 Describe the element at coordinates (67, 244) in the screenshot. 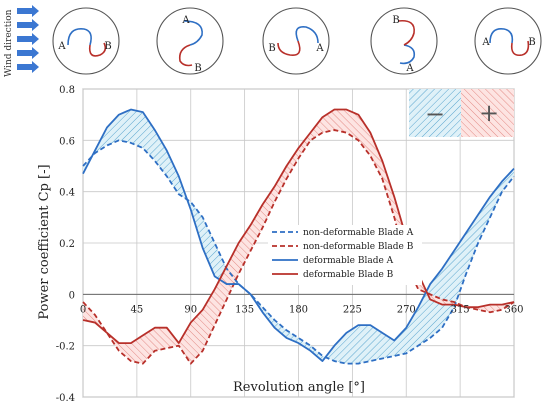

I see `y-tick-label: 0.2` at that location.